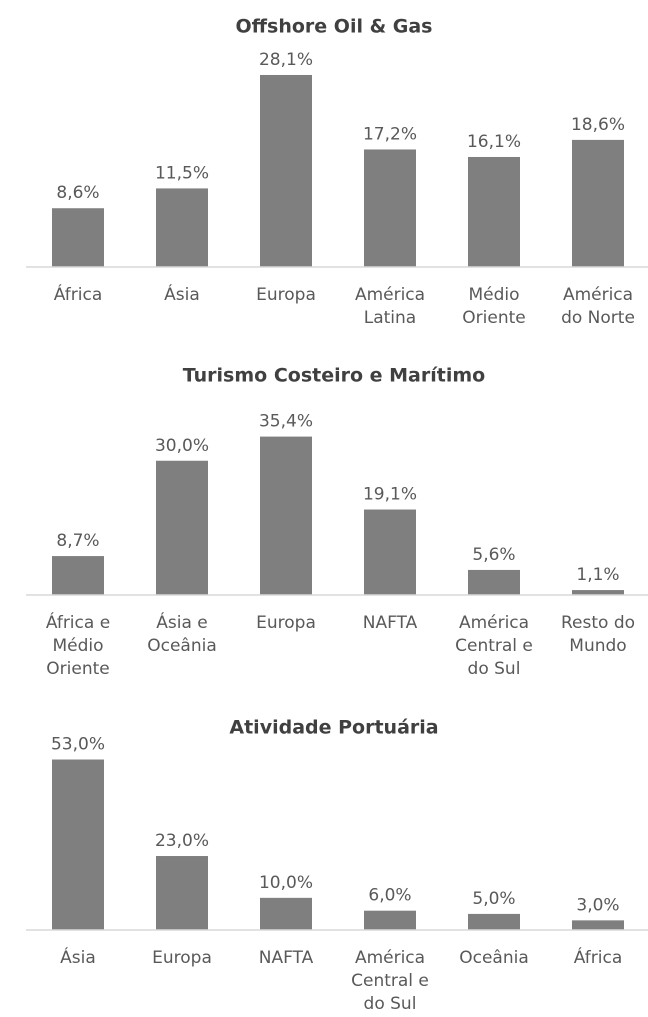 This screenshot has width=648, height=1017. What do you see at coordinates (286, 883) in the screenshot?
I see `value-label: 10,0%` at bounding box center [286, 883].